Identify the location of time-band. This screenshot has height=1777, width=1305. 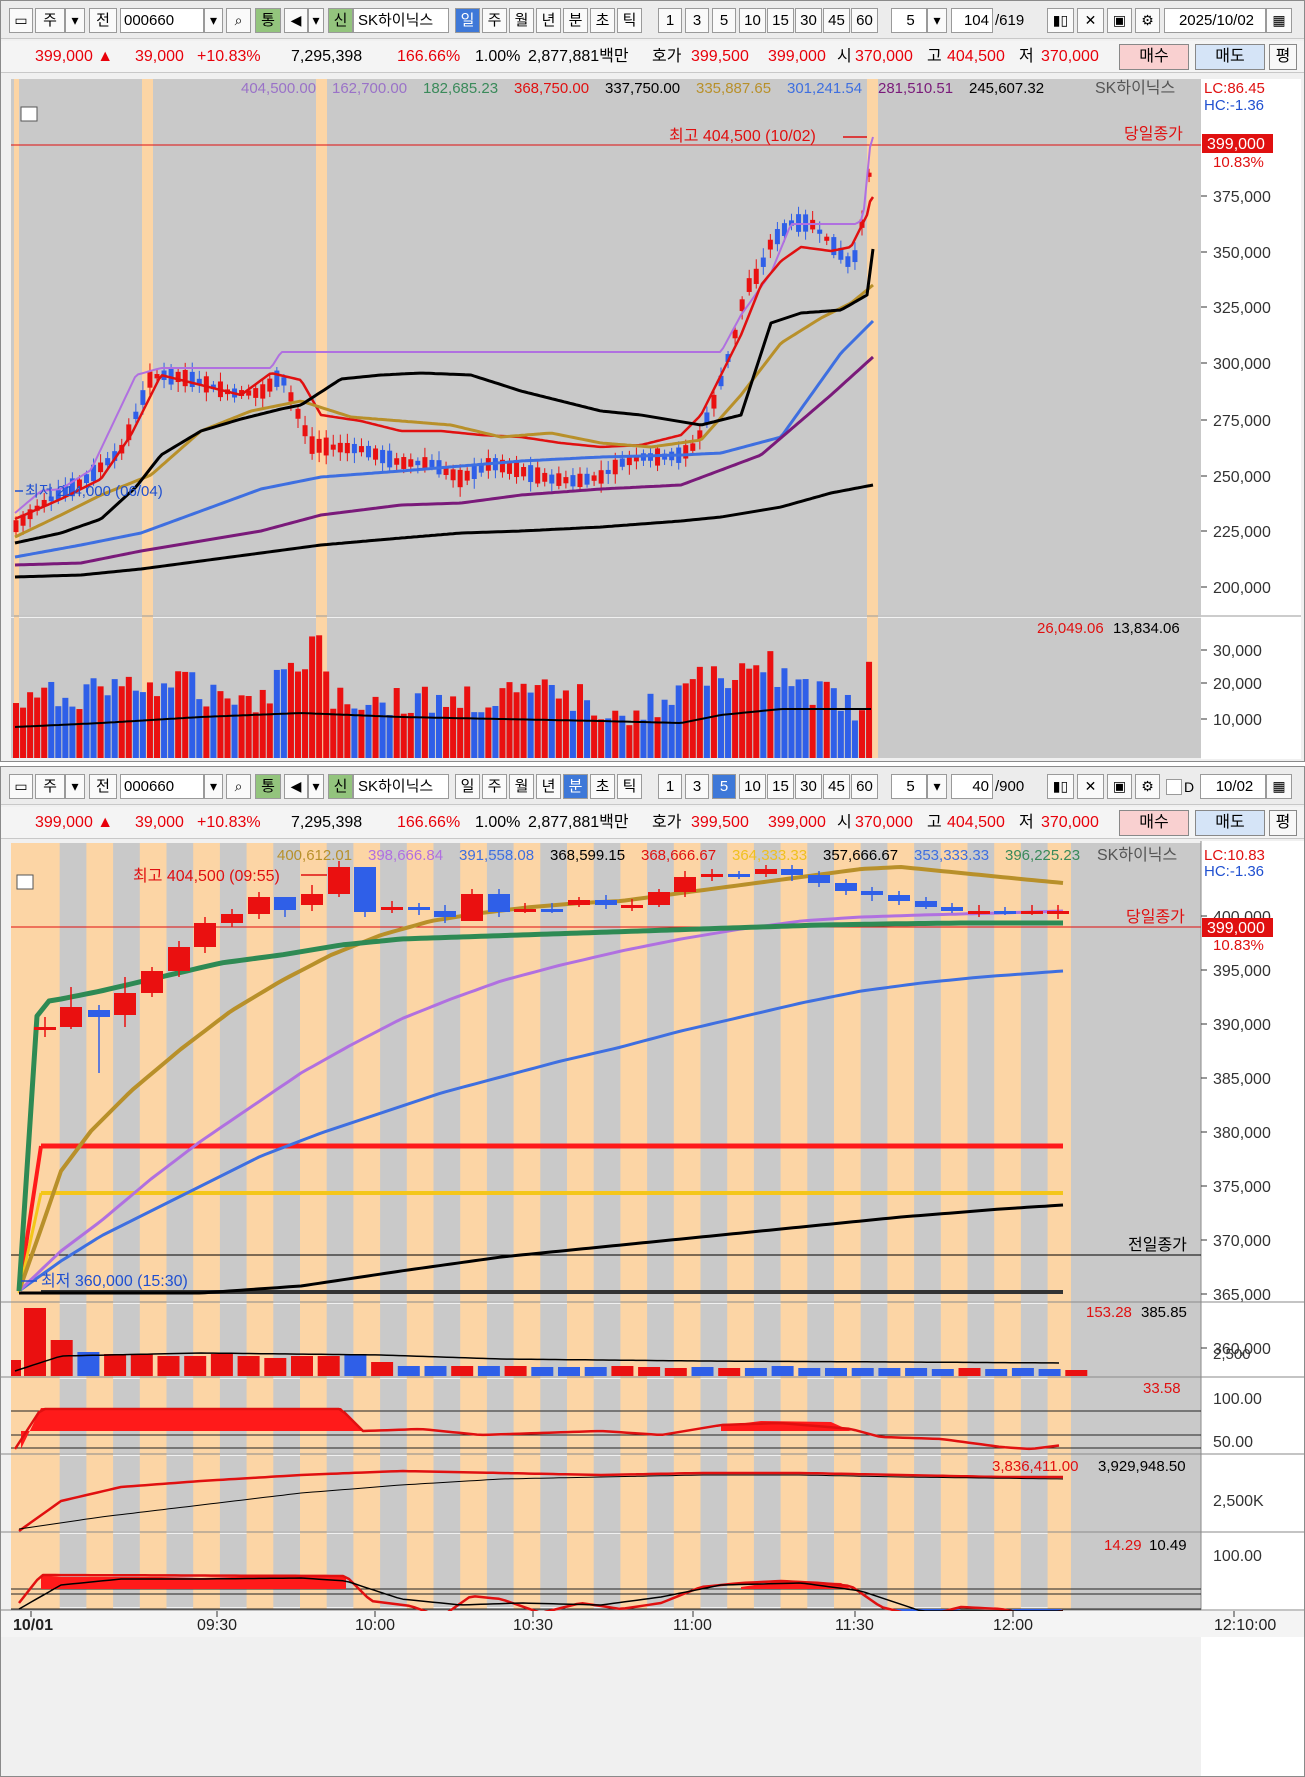
(1007, 1226).